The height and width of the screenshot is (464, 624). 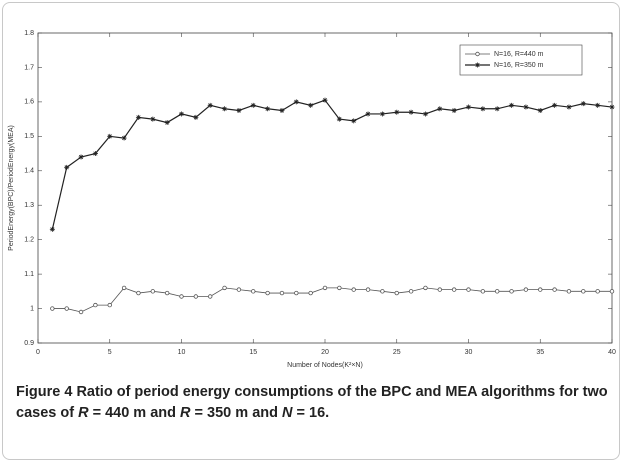 I want to click on x-tick-label: 0, so click(x=38, y=352).